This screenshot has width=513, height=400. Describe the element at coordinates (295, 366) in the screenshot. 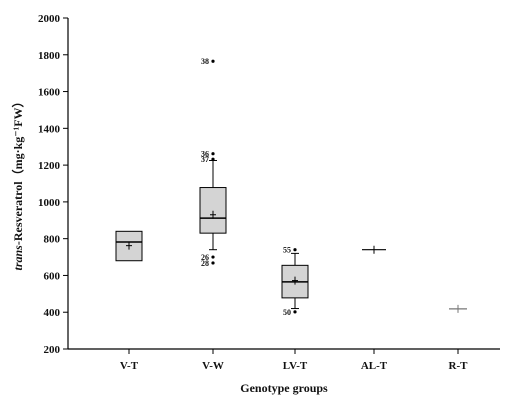

I see `x-category-label: LV-T` at that location.